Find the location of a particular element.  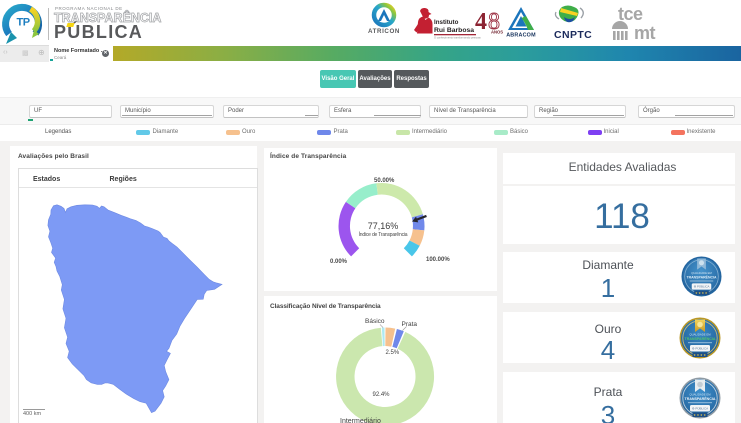

svg-text: TP is located at coordinates (22, 23).